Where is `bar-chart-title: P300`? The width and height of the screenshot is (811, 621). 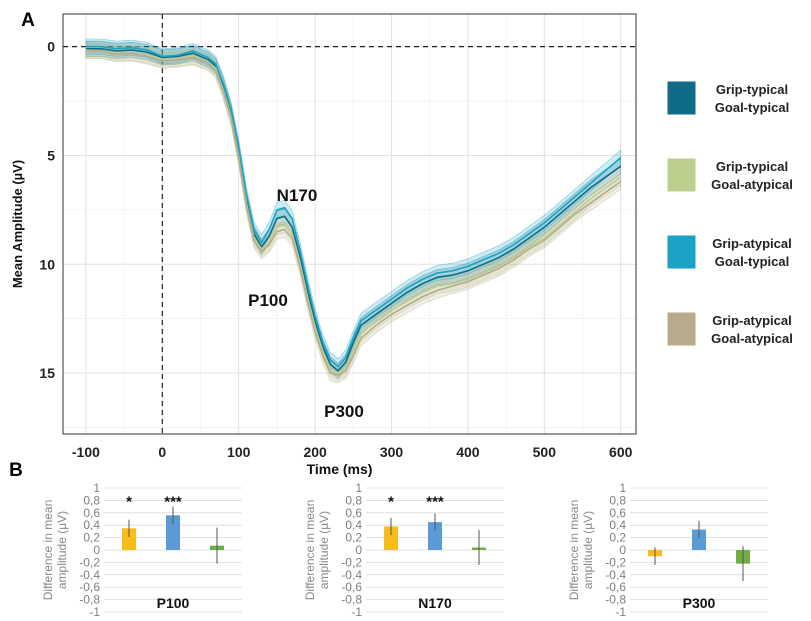 bar-chart-title: P300 is located at coordinates (699, 603).